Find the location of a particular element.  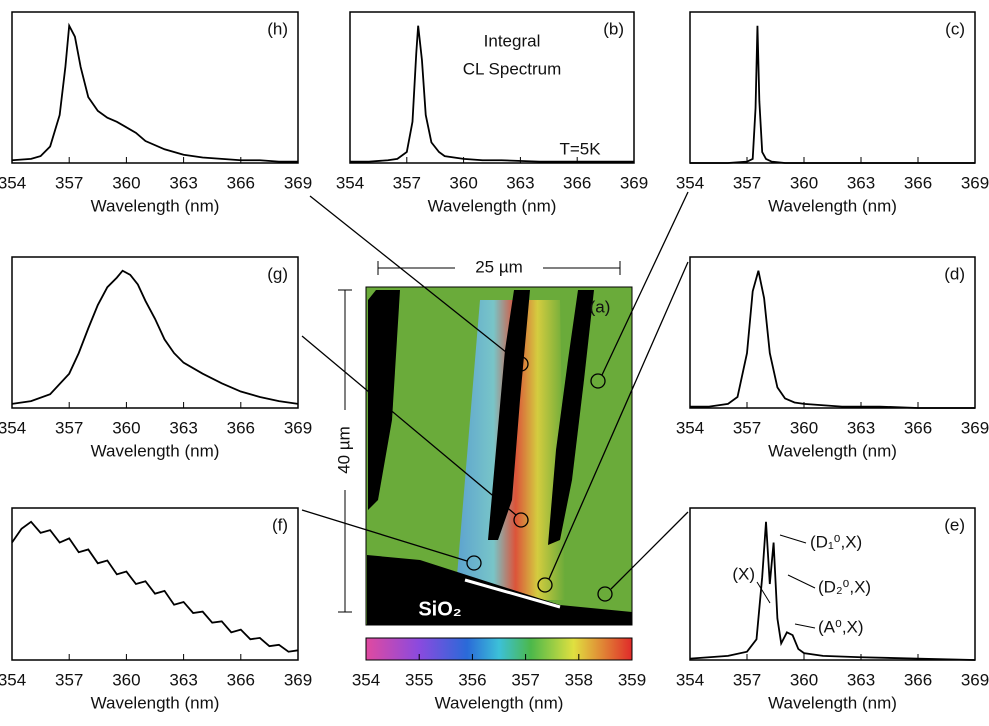

annotation: (D₂⁰,X) is located at coordinates (844, 586).